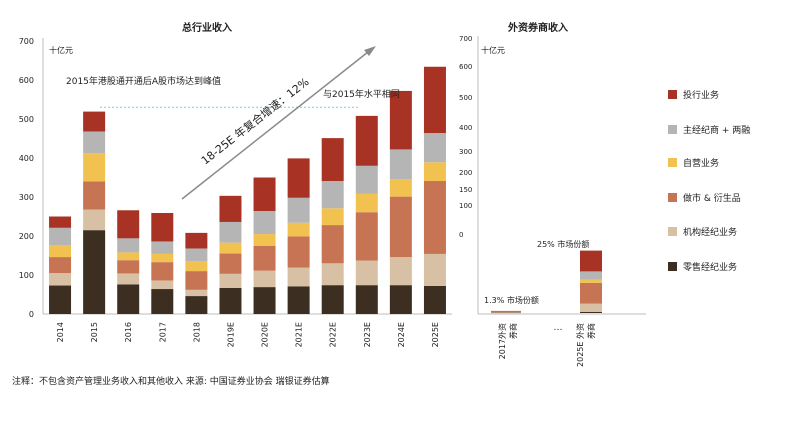  I want to click on right-y-tick-2: 150, so click(465, 190).